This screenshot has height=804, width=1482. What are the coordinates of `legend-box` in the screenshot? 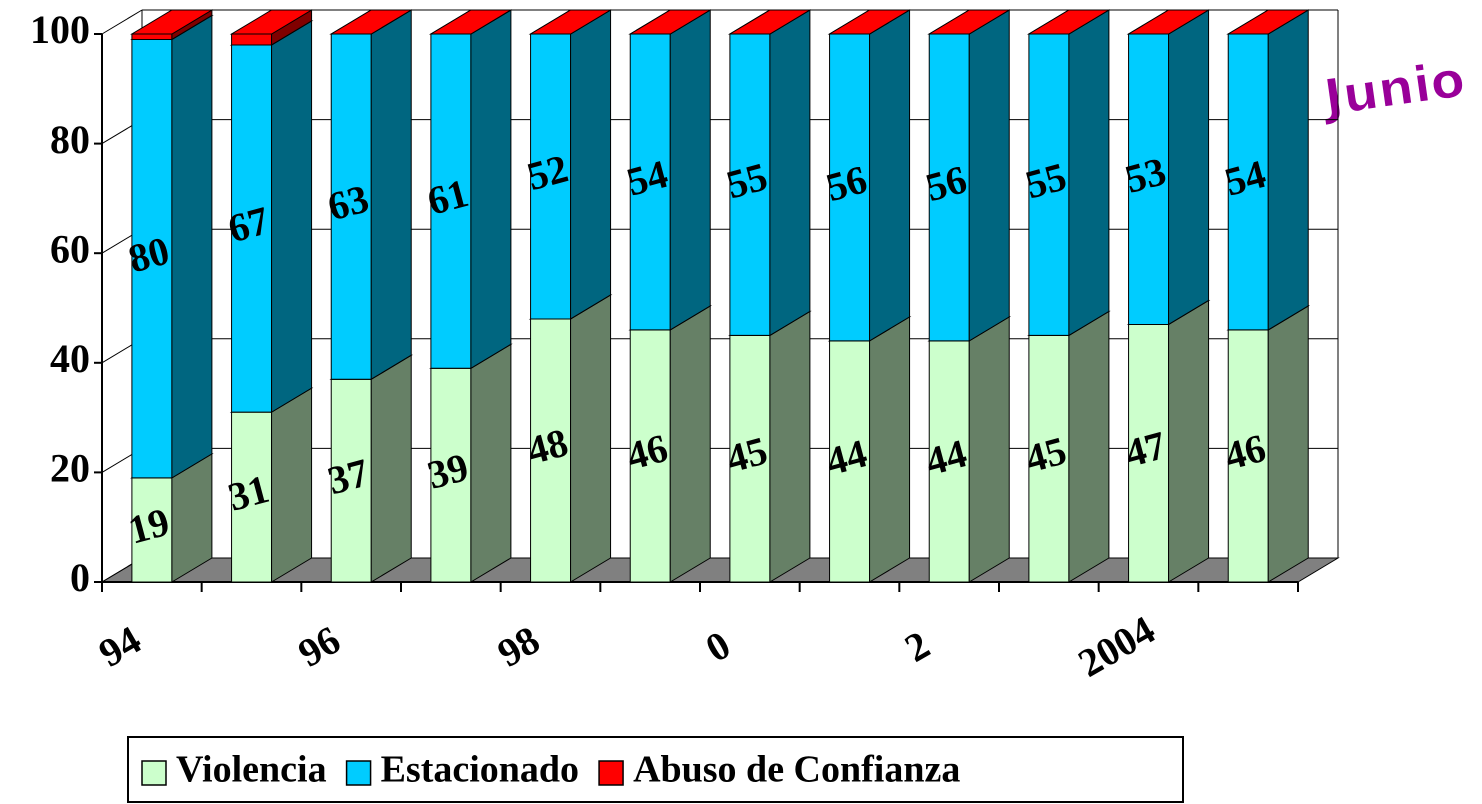 It's located at (655, 769).